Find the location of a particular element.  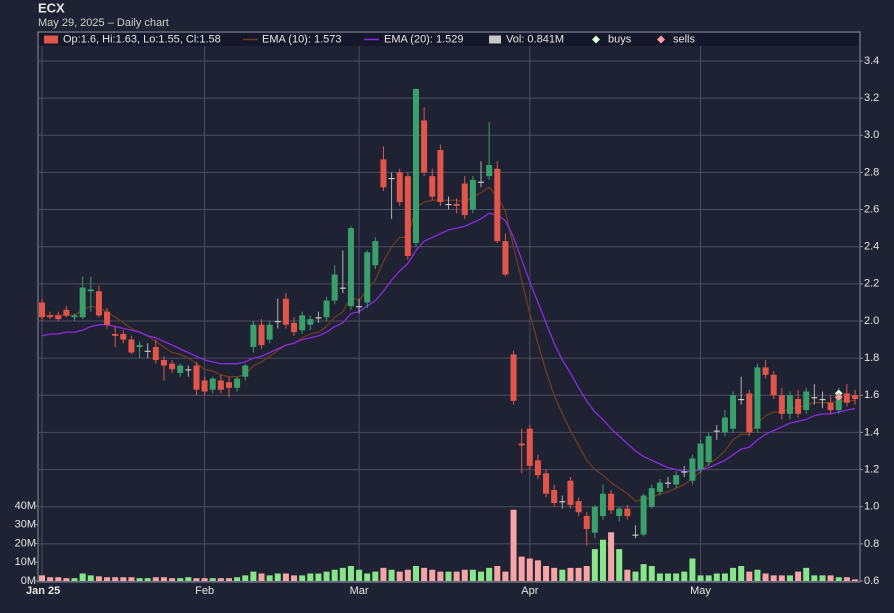

y2-tick-label: 10M is located at coordinates (25, 562).